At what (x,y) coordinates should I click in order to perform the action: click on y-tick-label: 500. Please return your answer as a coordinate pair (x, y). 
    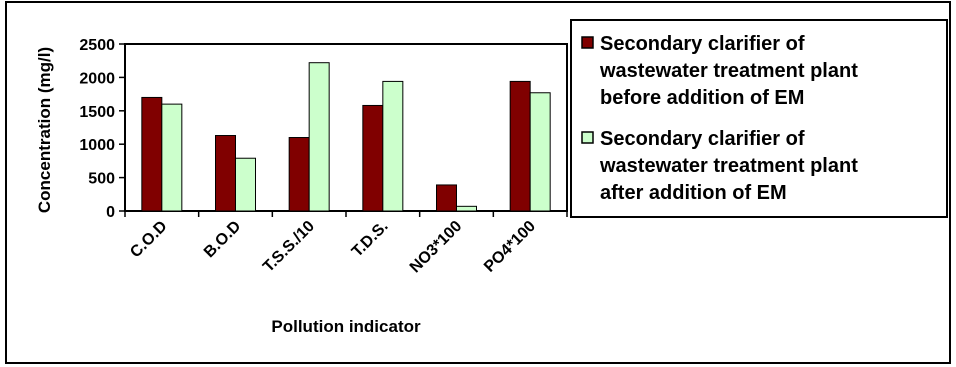
    Looking at the image, I should click on (101, 179).